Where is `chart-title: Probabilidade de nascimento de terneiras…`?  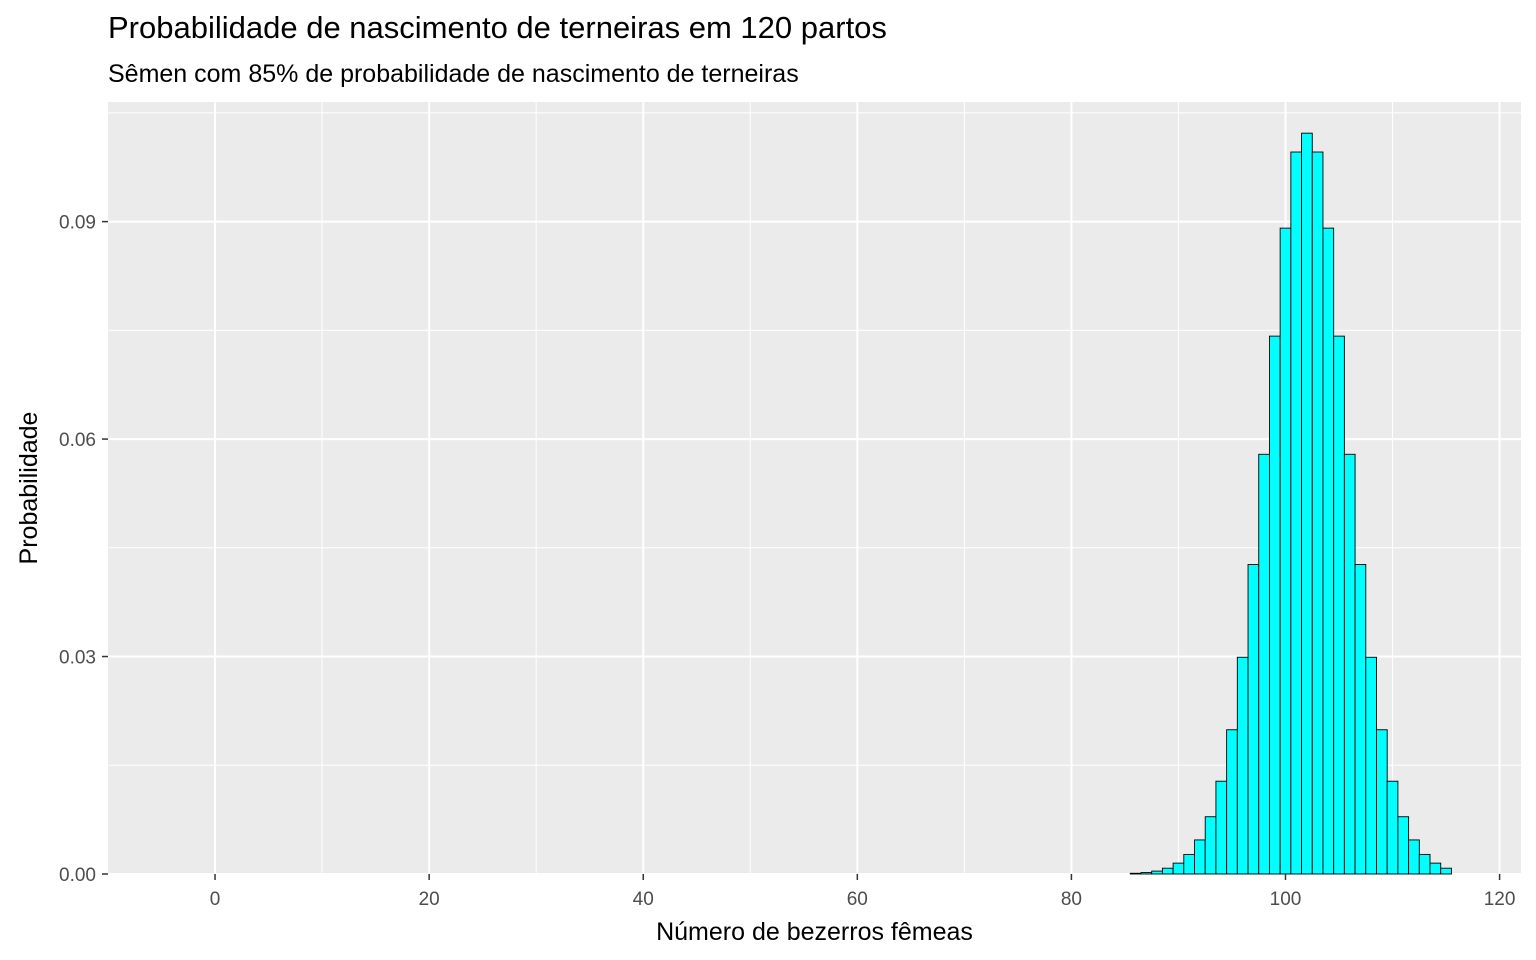
chart-title: Probabilidade de nascimento de terneiras… is located at coordinates (497, 27).